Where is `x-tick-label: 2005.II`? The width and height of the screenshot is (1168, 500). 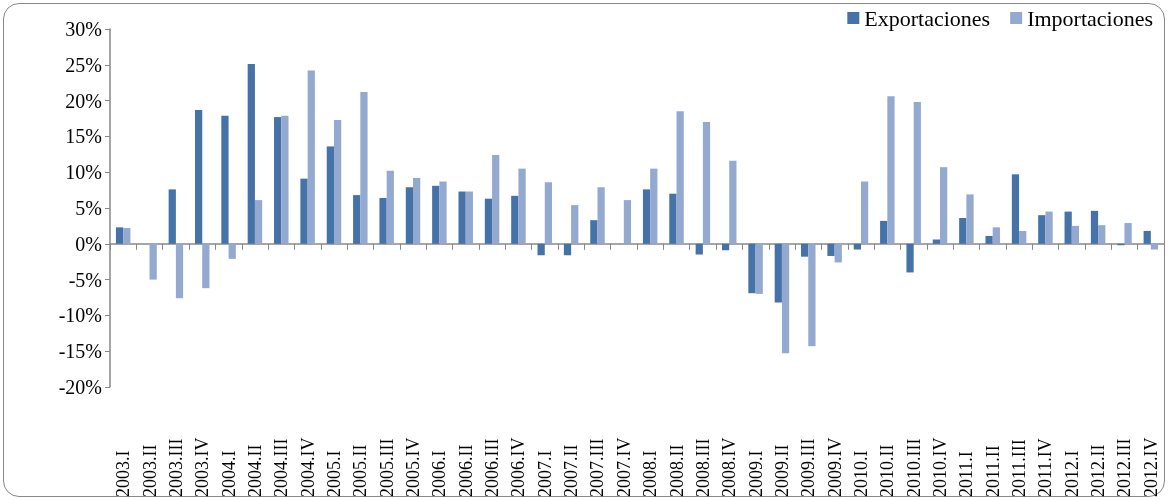 x-tick-label: 2005.II is located at coordinates (360, 470).